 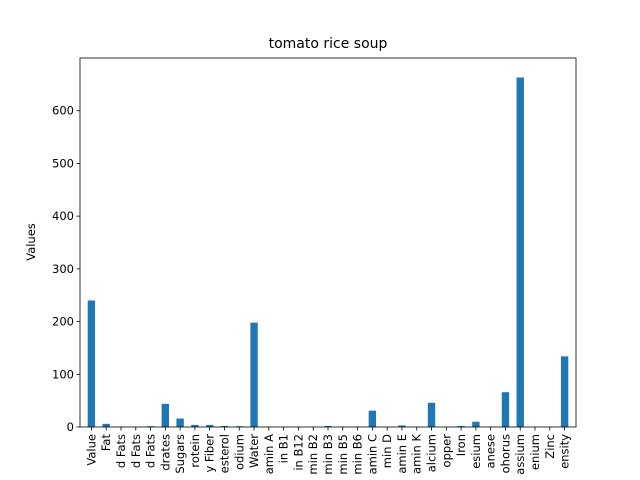 What do you see at coordinates (63, 111) in the screenshot?
I see `y-tick-label-6: 600` at bounding box center [63, 111].